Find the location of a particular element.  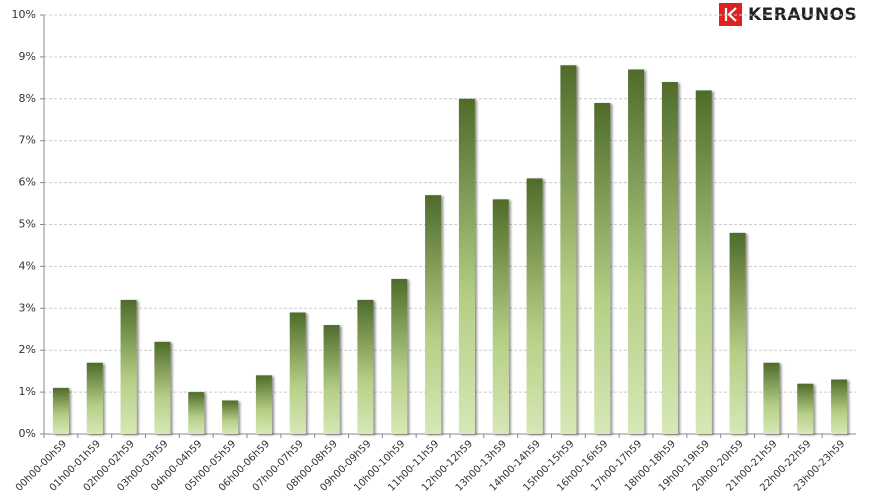

y-tick-label: 5% is located at coordinates (27, 224).